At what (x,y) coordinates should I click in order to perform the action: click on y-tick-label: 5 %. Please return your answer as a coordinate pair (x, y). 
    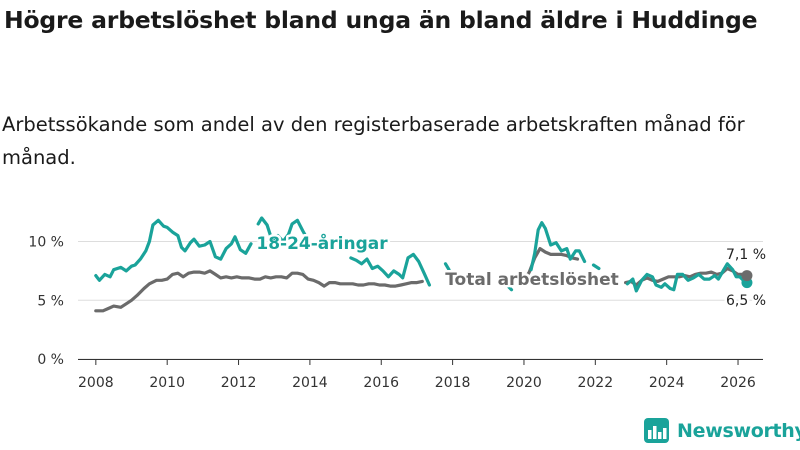
    Looking at the image, I should click on (50, 301).